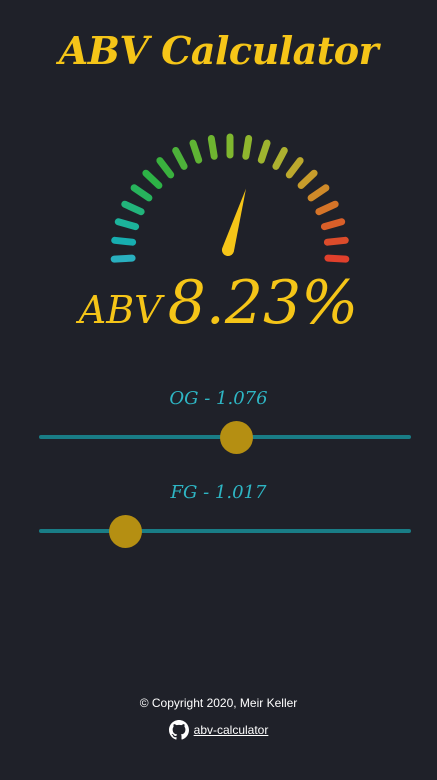 This screenshot has height=780, width=437. Describe the element at coordinates (263, 303) in the screenshot. I see `abv-value: 8.23%` at that location.